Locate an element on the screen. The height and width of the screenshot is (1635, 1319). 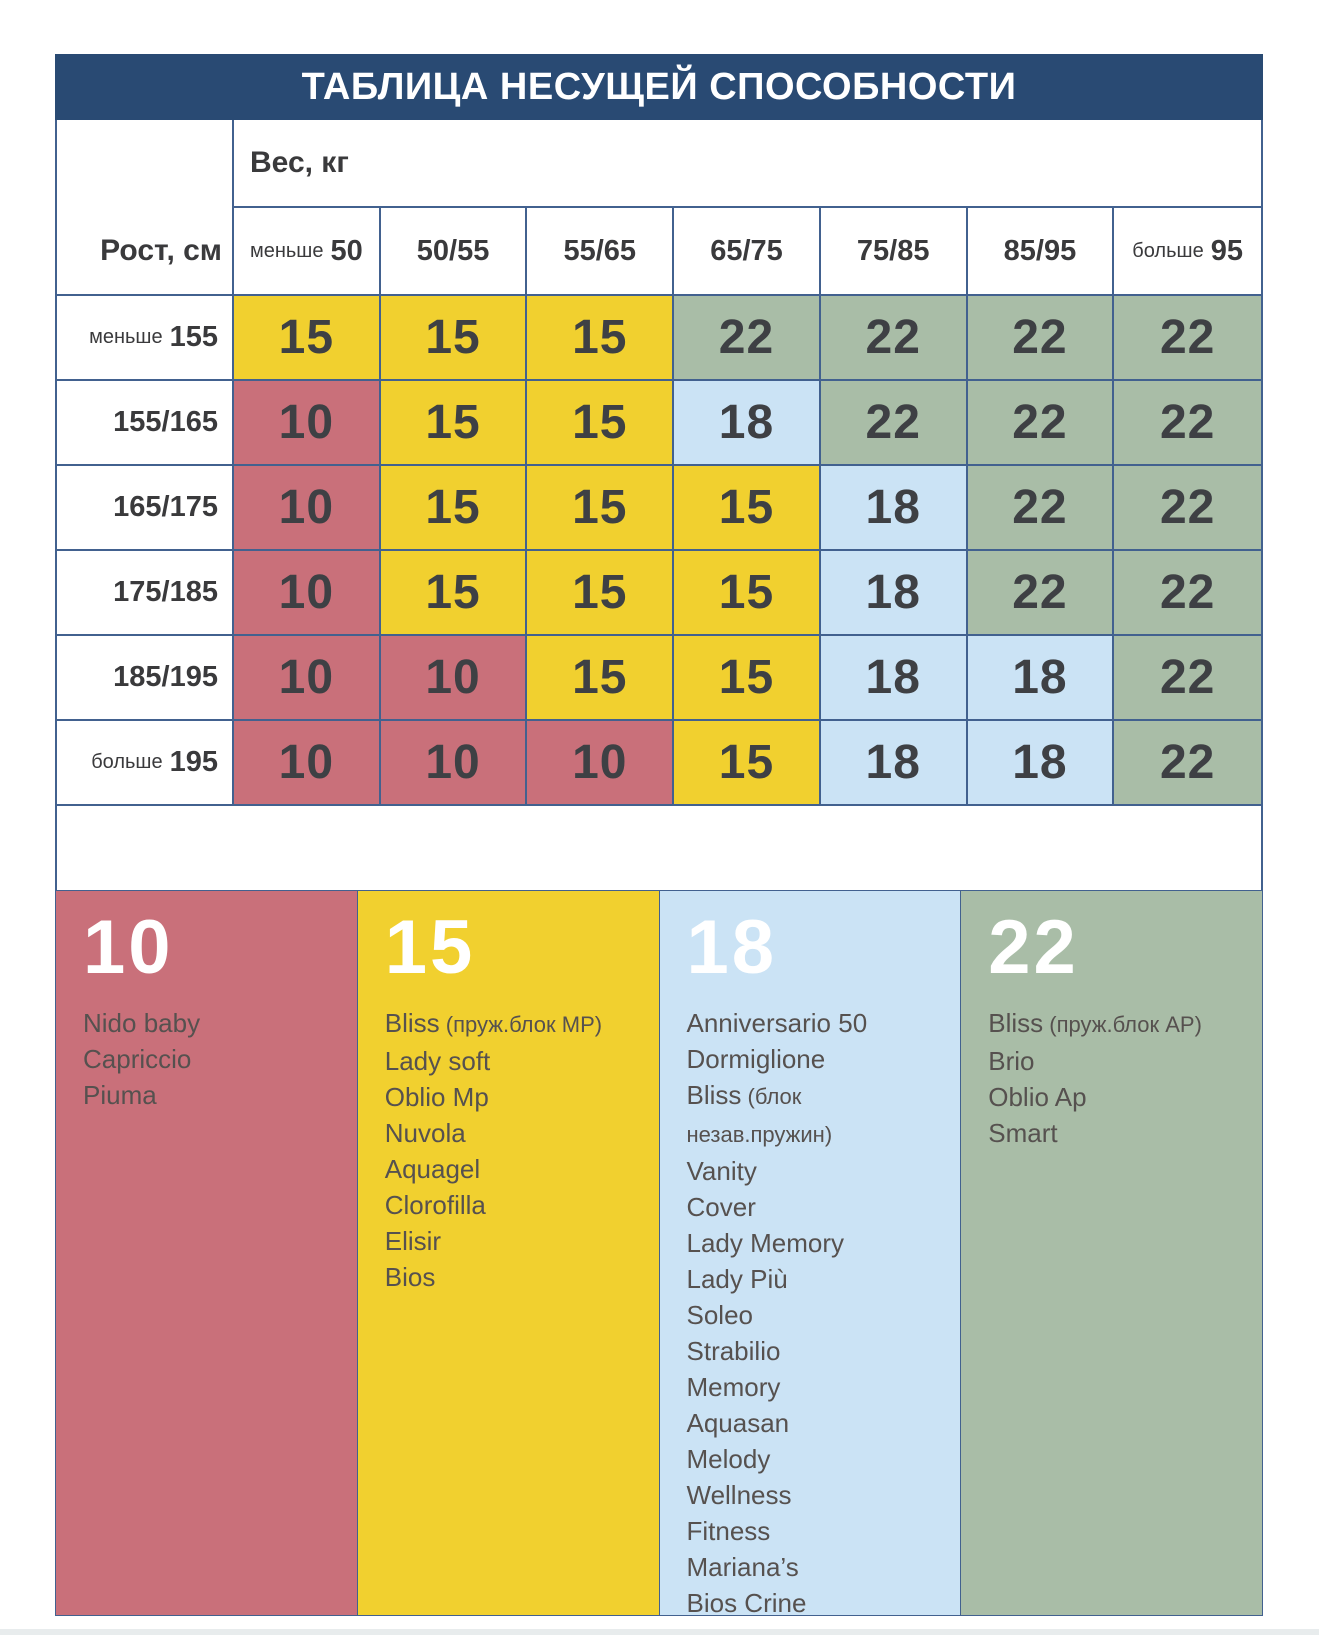
product-name: Smart is located at coordinates (1023, 1133).